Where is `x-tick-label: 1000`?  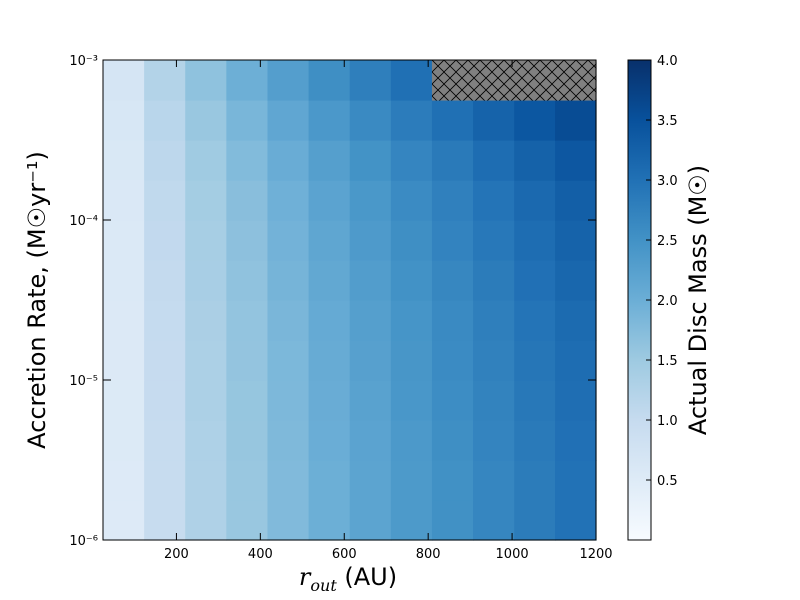
x-tick-label: 1000 is located at coordinates (512, 554).